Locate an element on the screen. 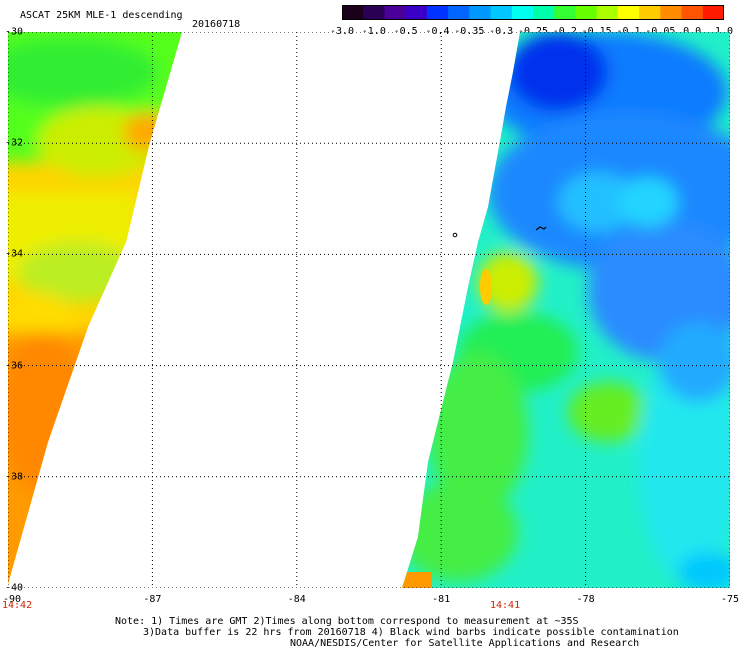 The image size is (740, 650). lat-label: -40 is located at coordinates (14, 588).